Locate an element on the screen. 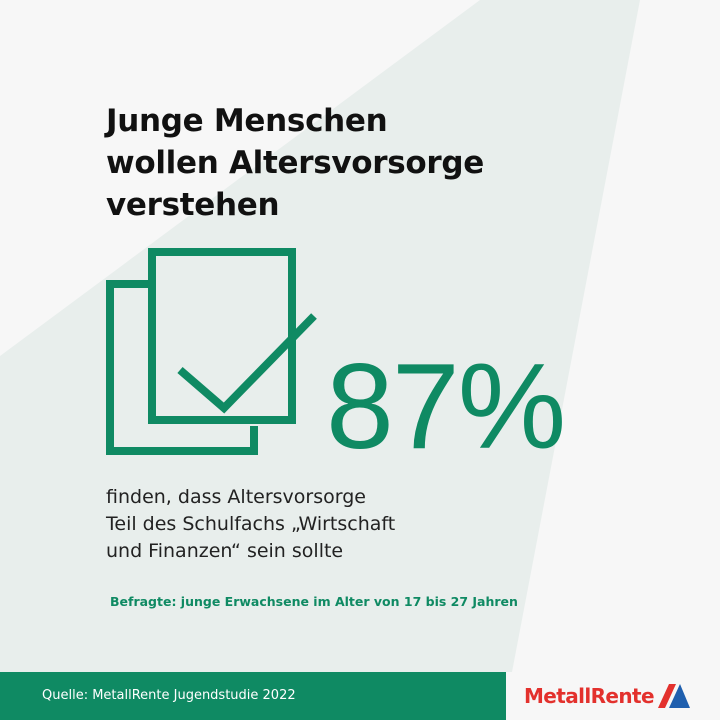 The height and width of the screenshot is (720, 720). brand-logo: MetallRente is located at coordinates (608, 696).